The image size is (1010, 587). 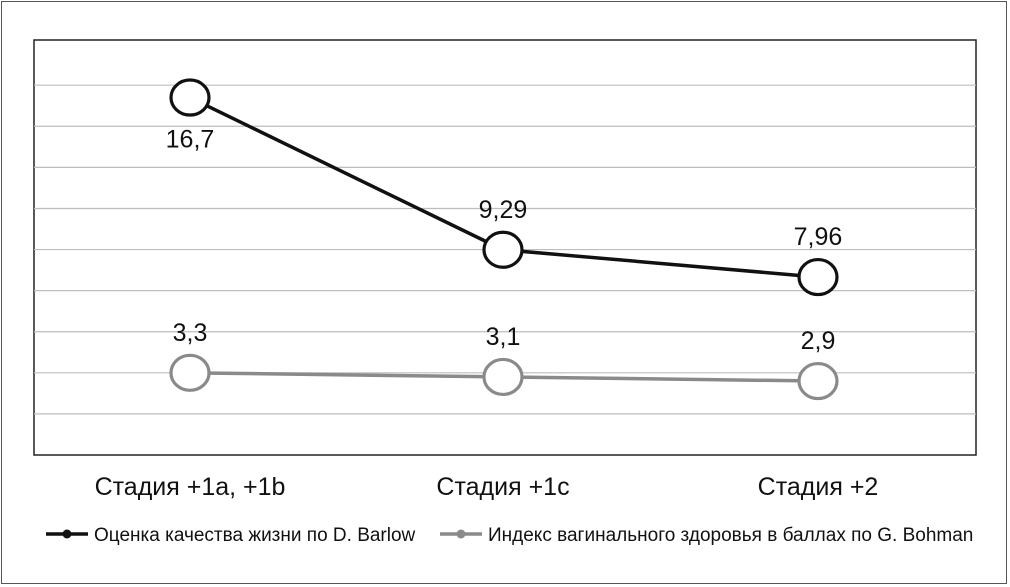 I want to click on category-label-1: Стадия +1c, so click(x=502, y=487).